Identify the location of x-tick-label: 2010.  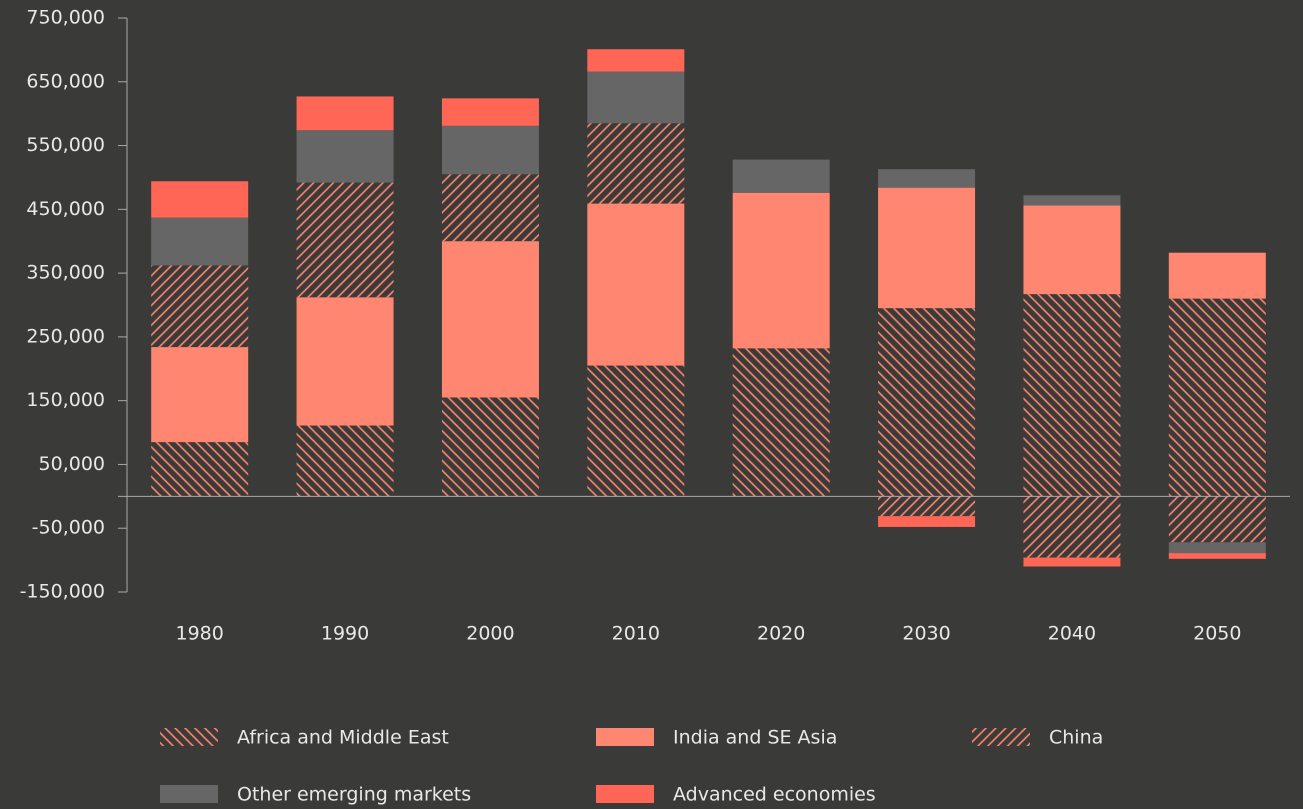
(636, 634).